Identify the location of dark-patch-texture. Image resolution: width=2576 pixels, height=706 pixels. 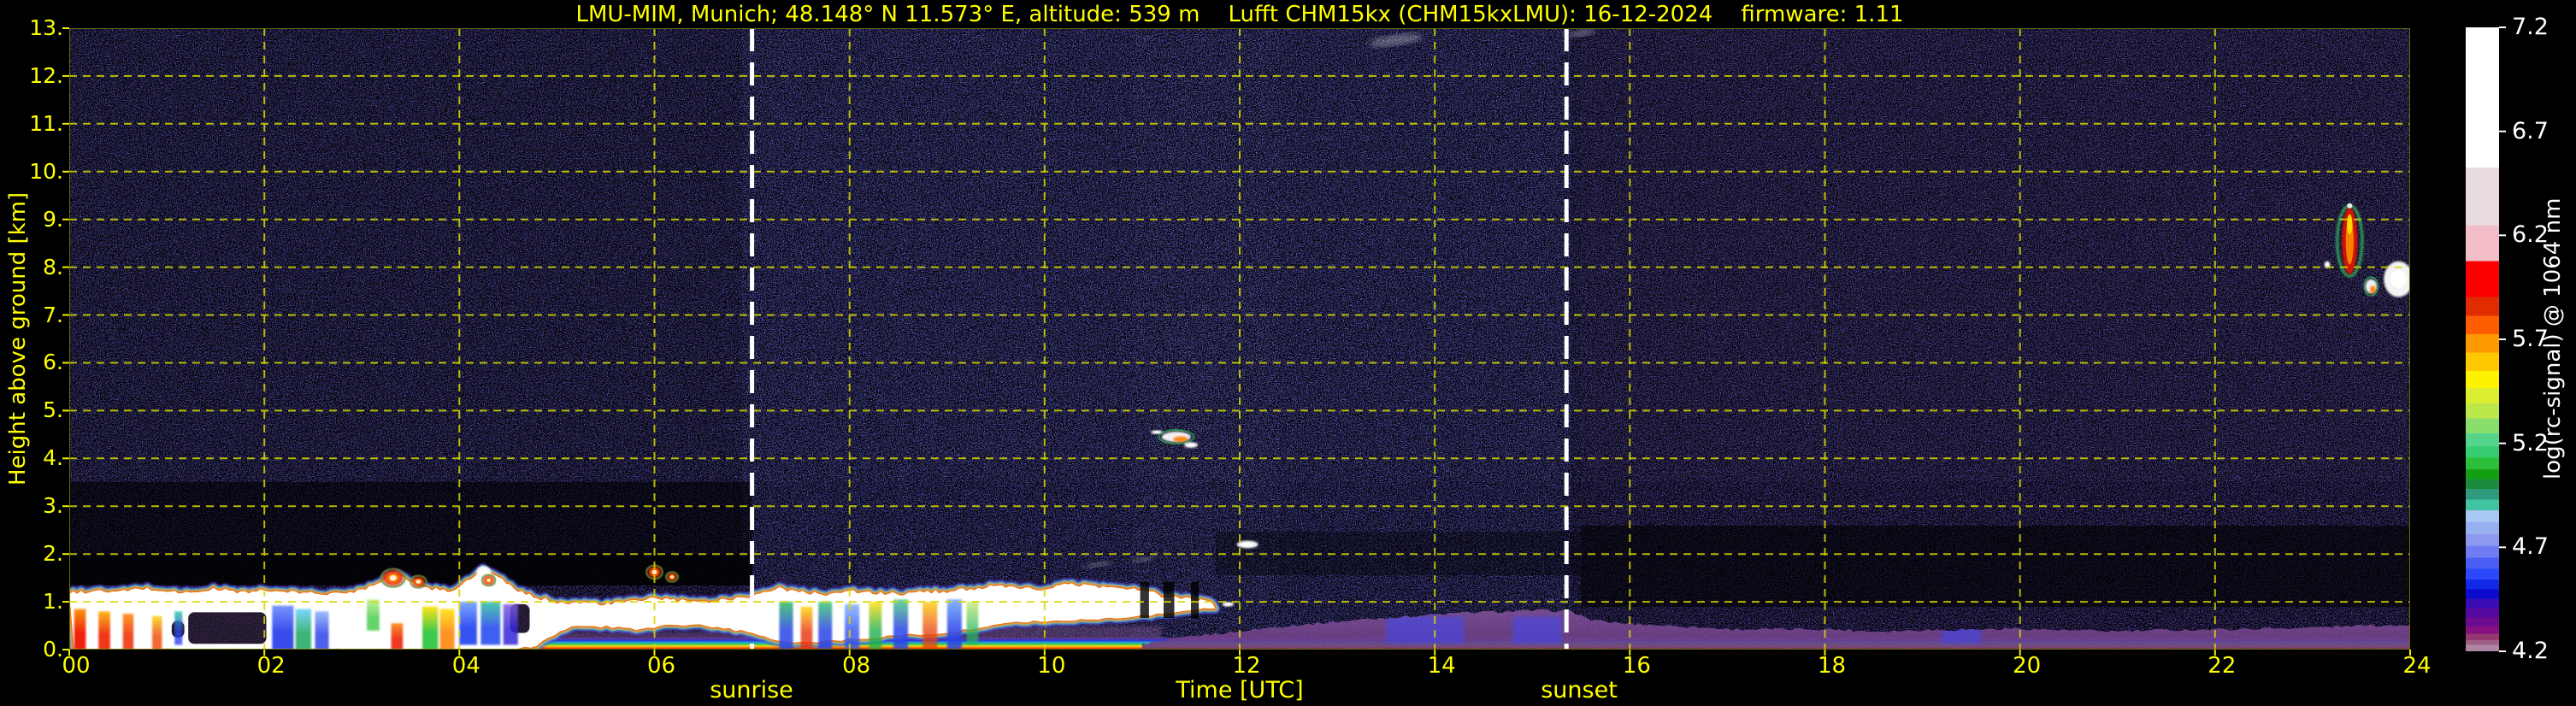
(227, 628).